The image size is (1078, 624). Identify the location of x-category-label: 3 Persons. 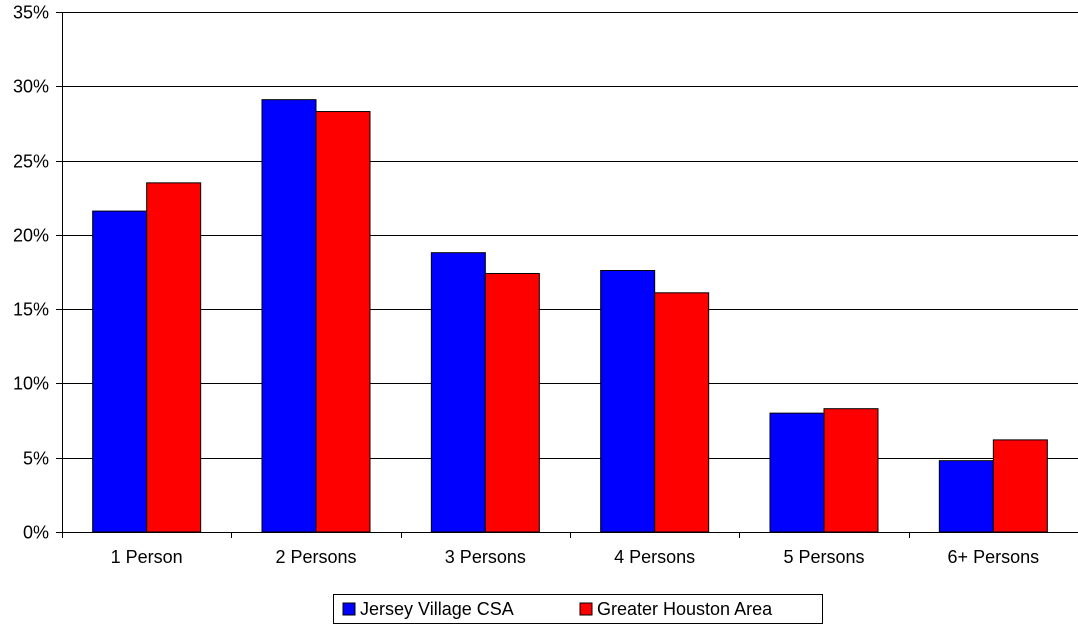
(485, 557).